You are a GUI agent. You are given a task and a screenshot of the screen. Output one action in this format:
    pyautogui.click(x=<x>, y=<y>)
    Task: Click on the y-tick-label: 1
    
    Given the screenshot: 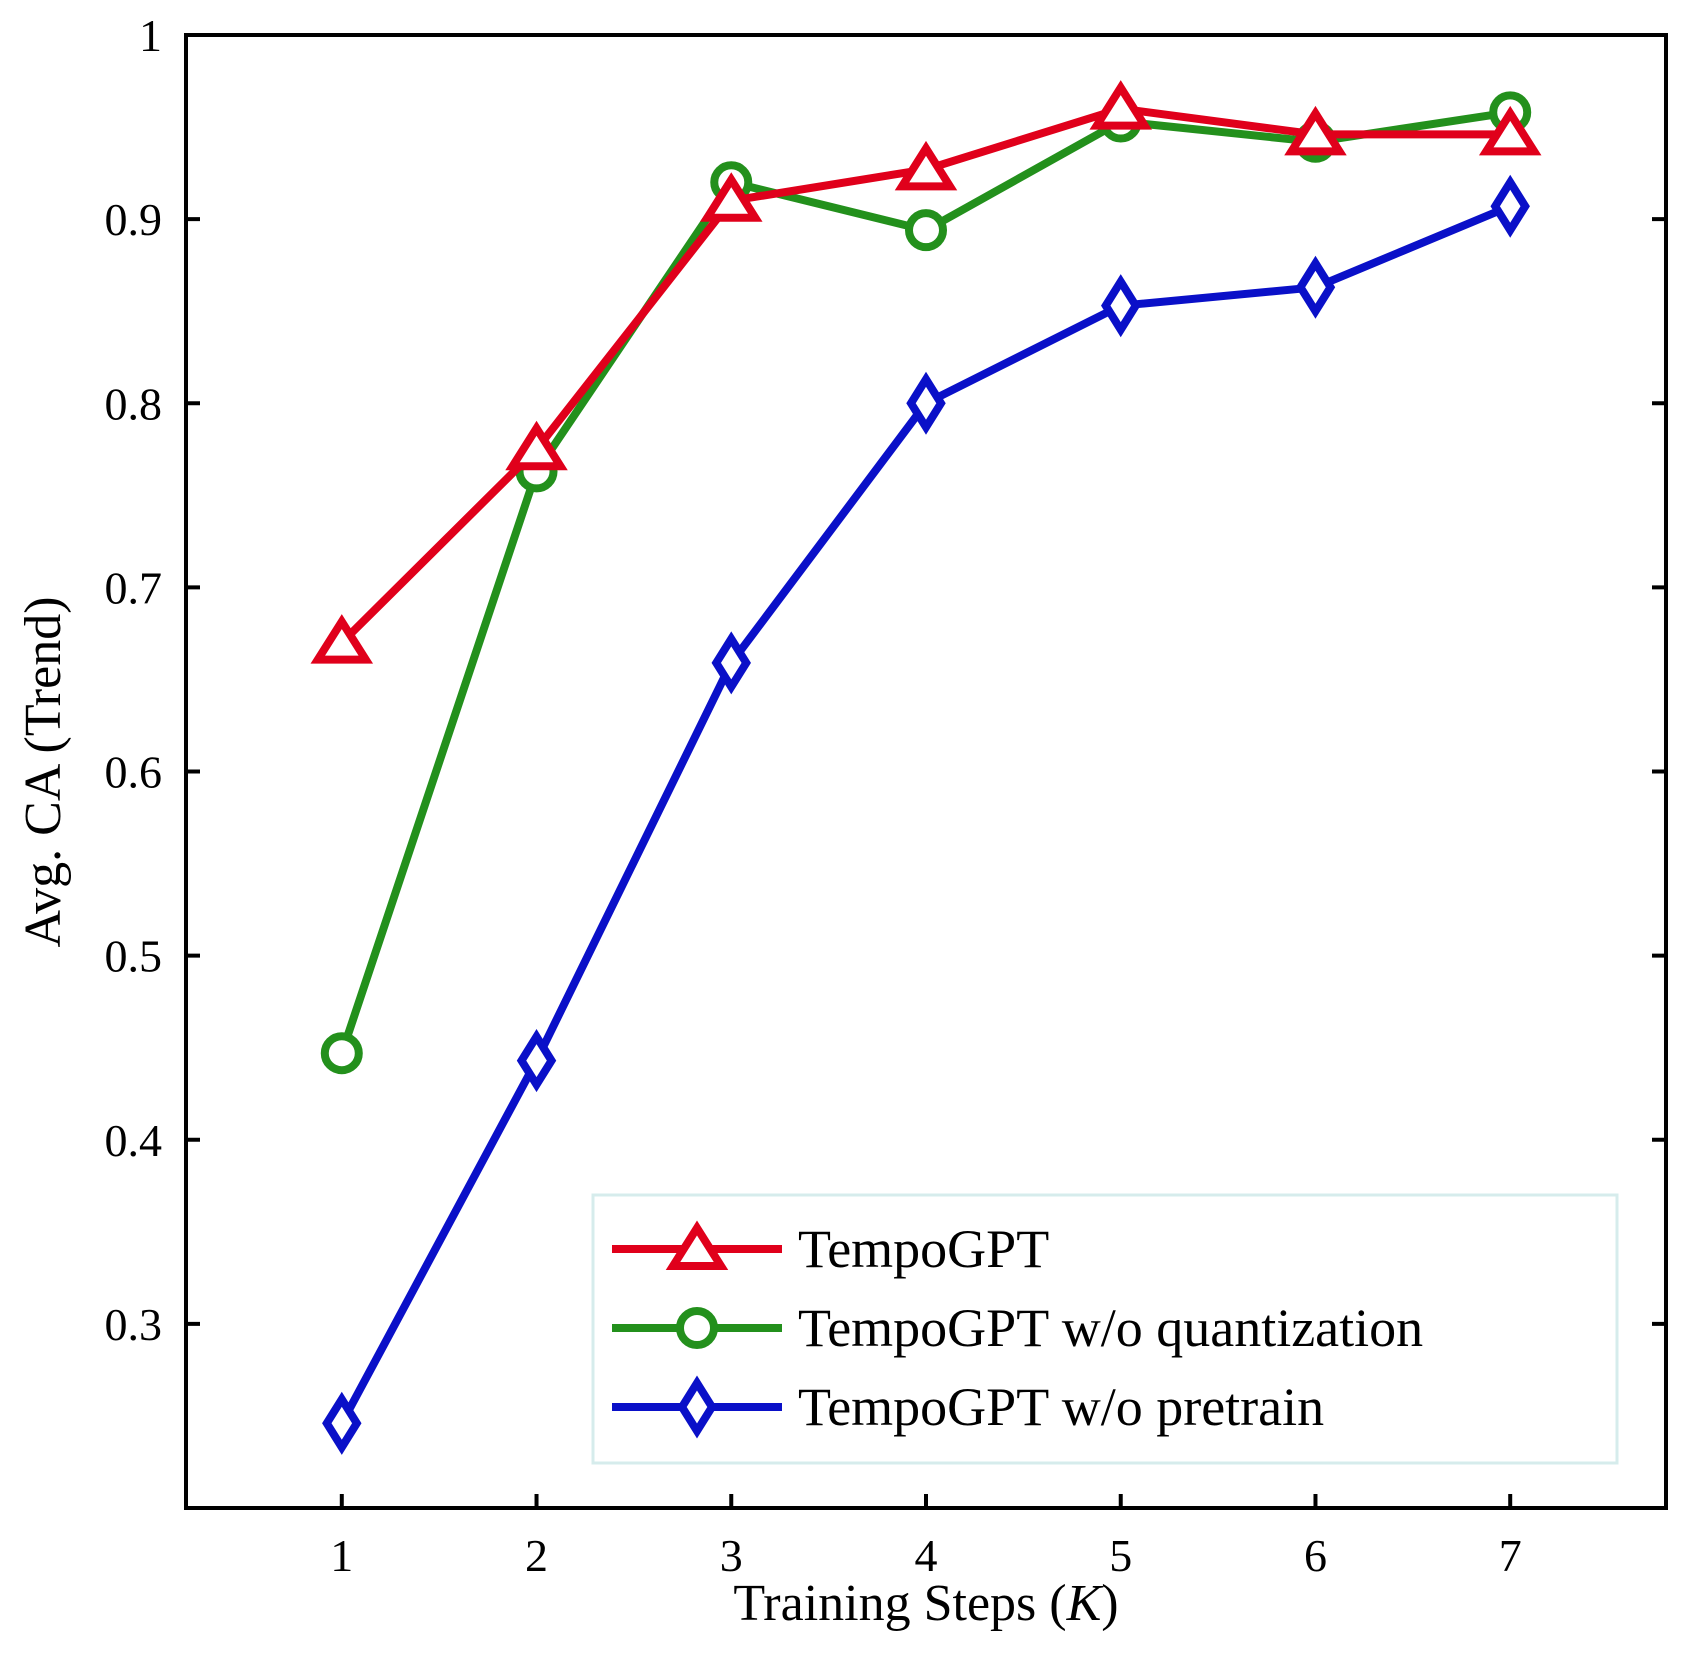 What is the action you would take?
    pyautogui.click(x=150, y=35)
    